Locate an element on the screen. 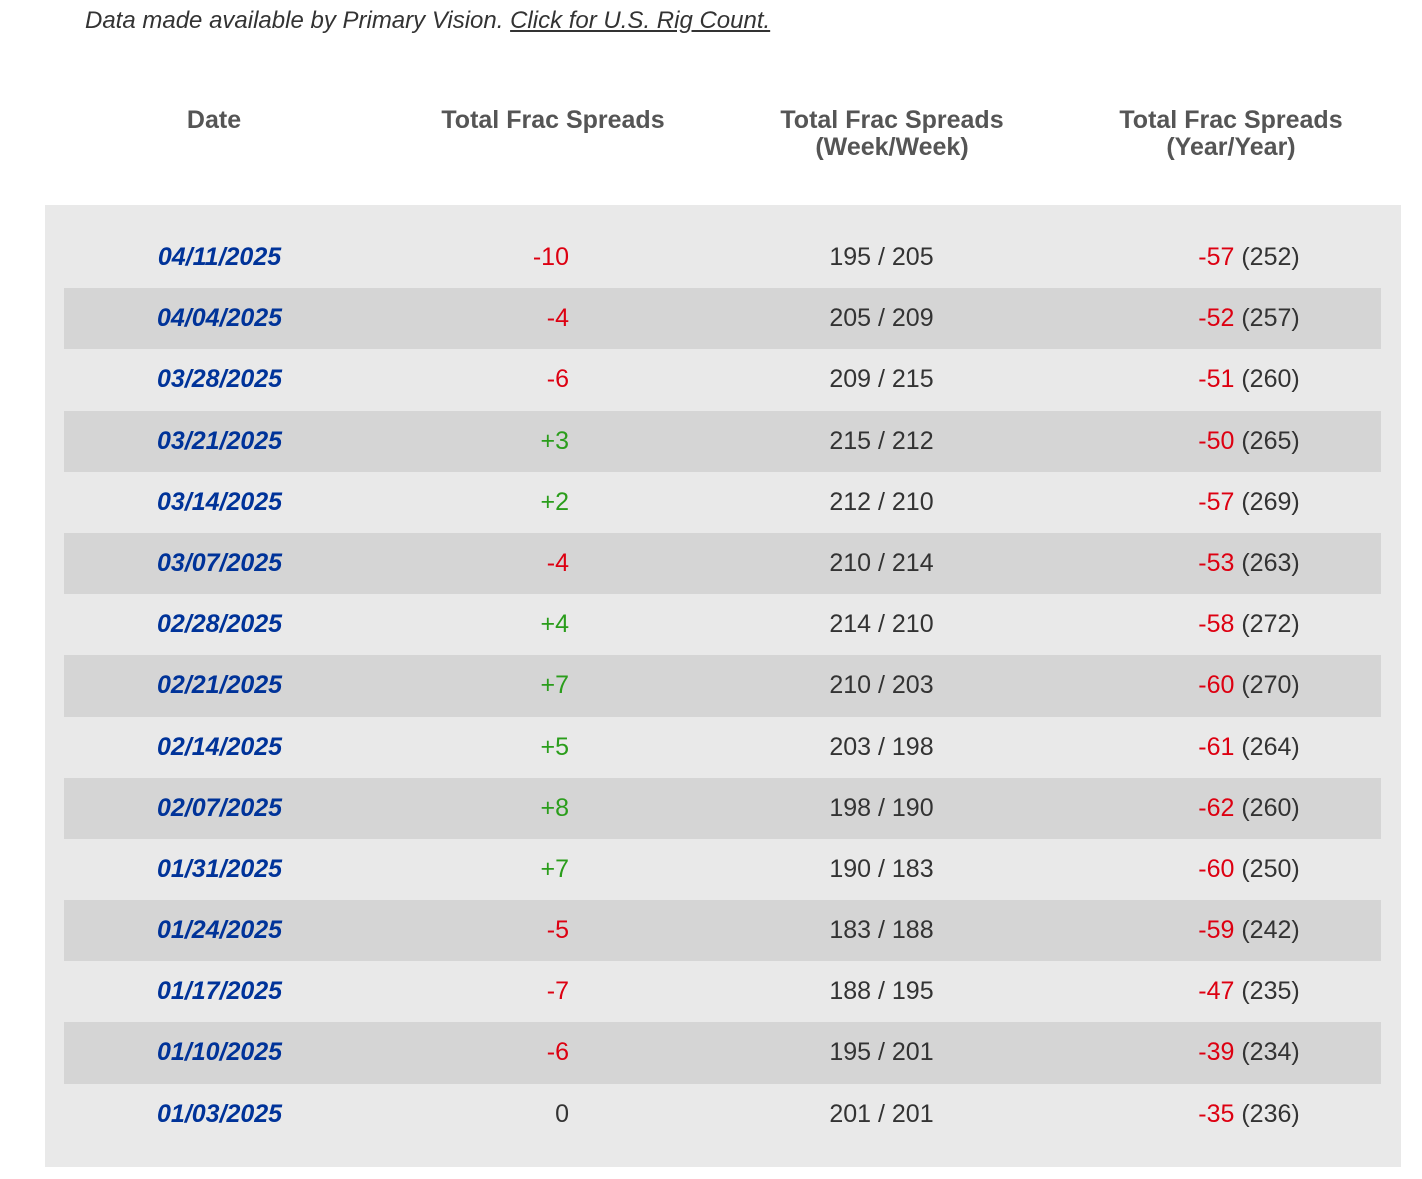 This screenshot has height=1179, width=1422. year-change-value: -58 is located at coordinates (1216, 624).